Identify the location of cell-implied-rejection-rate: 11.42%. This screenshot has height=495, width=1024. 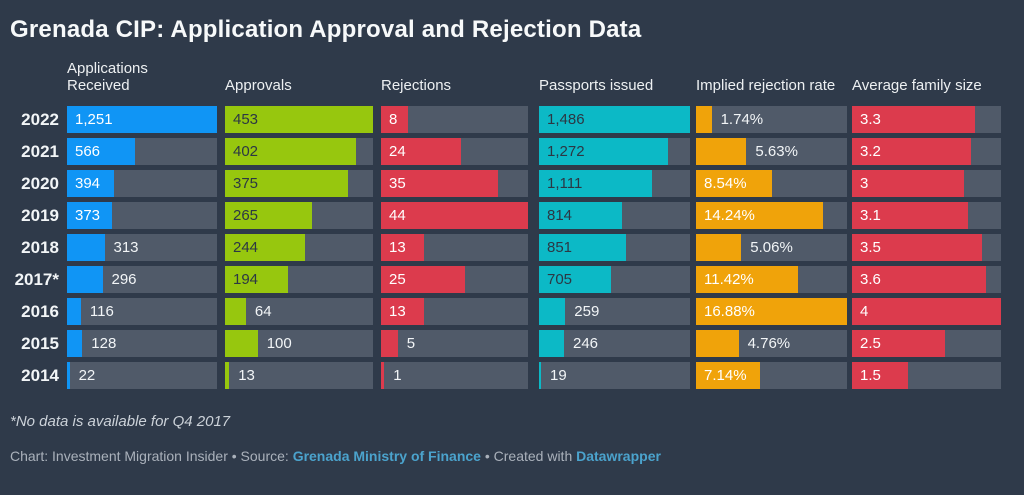
(771, 279).